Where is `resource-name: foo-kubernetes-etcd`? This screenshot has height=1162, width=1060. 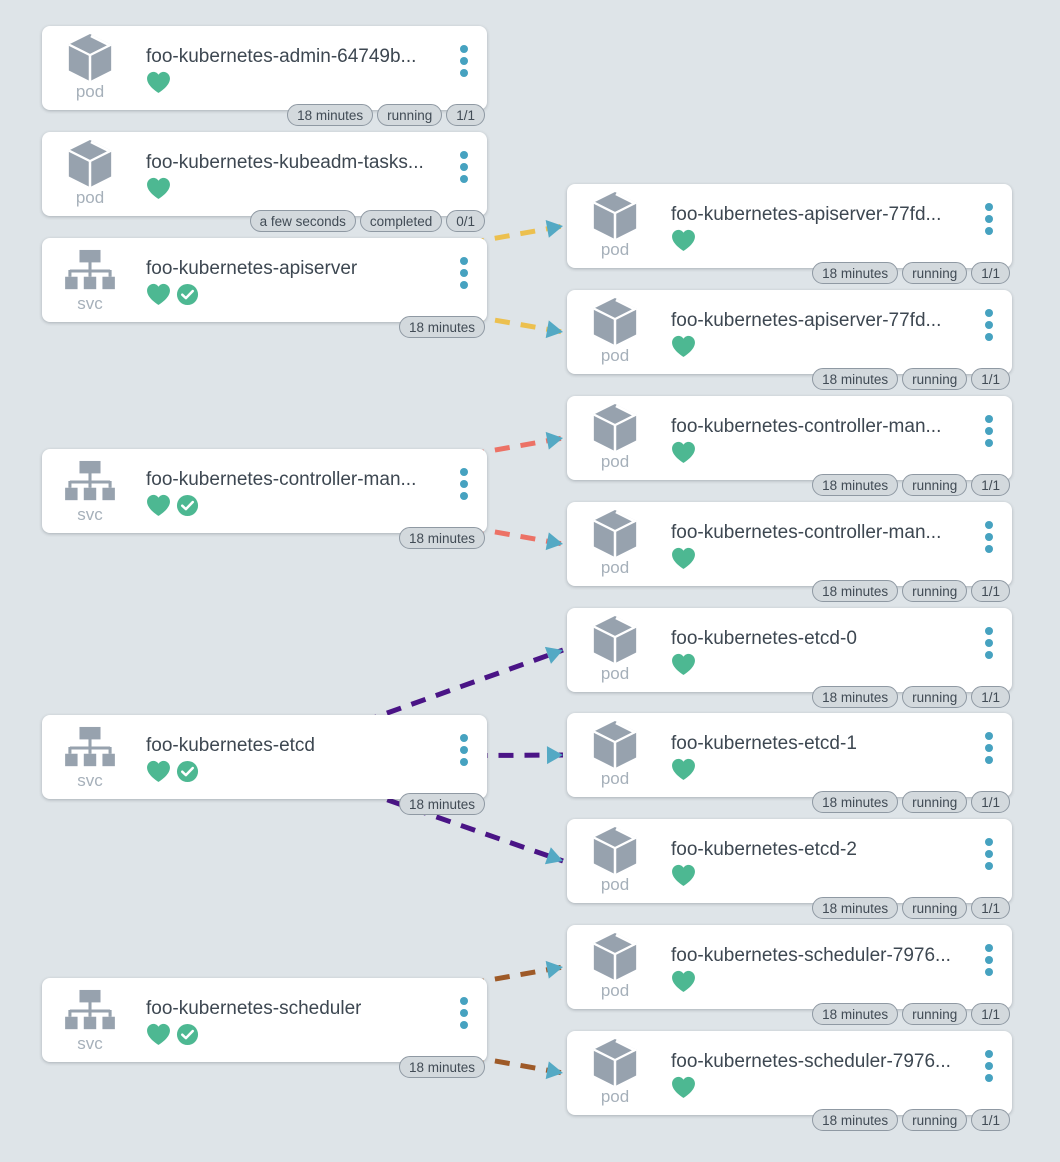
resource-name: foo-kubernetes-etcd is located at coordinates (230, 745).